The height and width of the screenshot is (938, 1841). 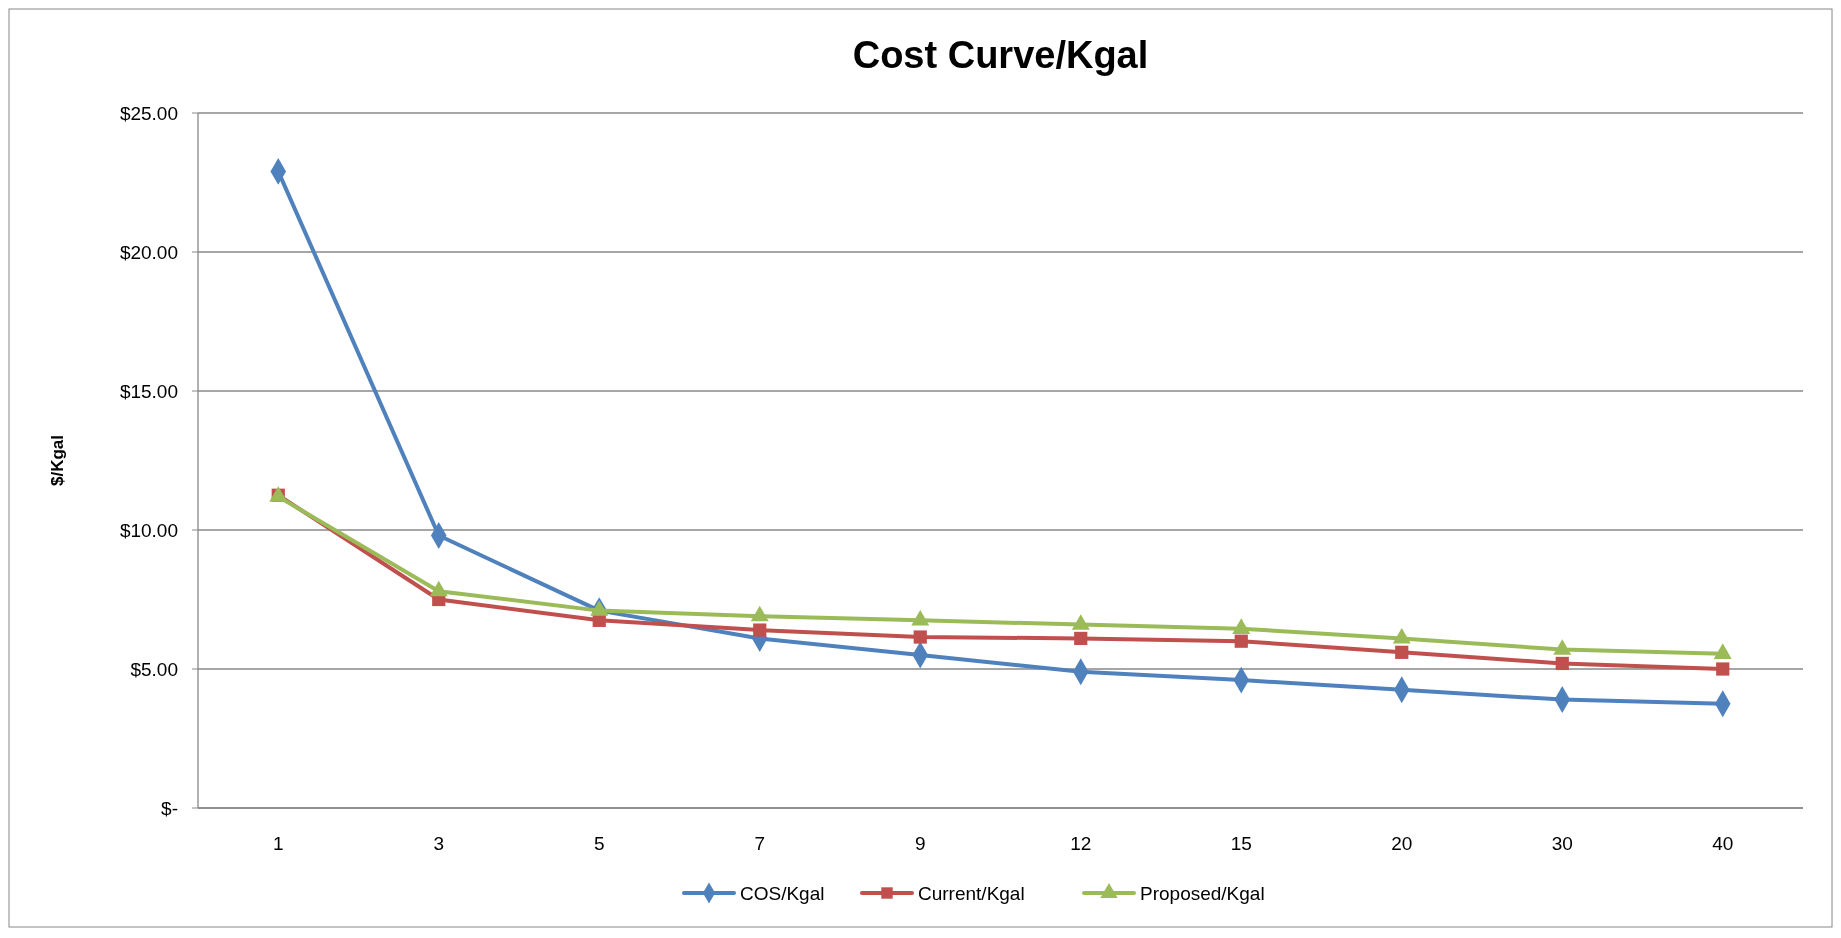 I want to click on legend-label: Proposed/Kgal, so click(x=1202, y=893).